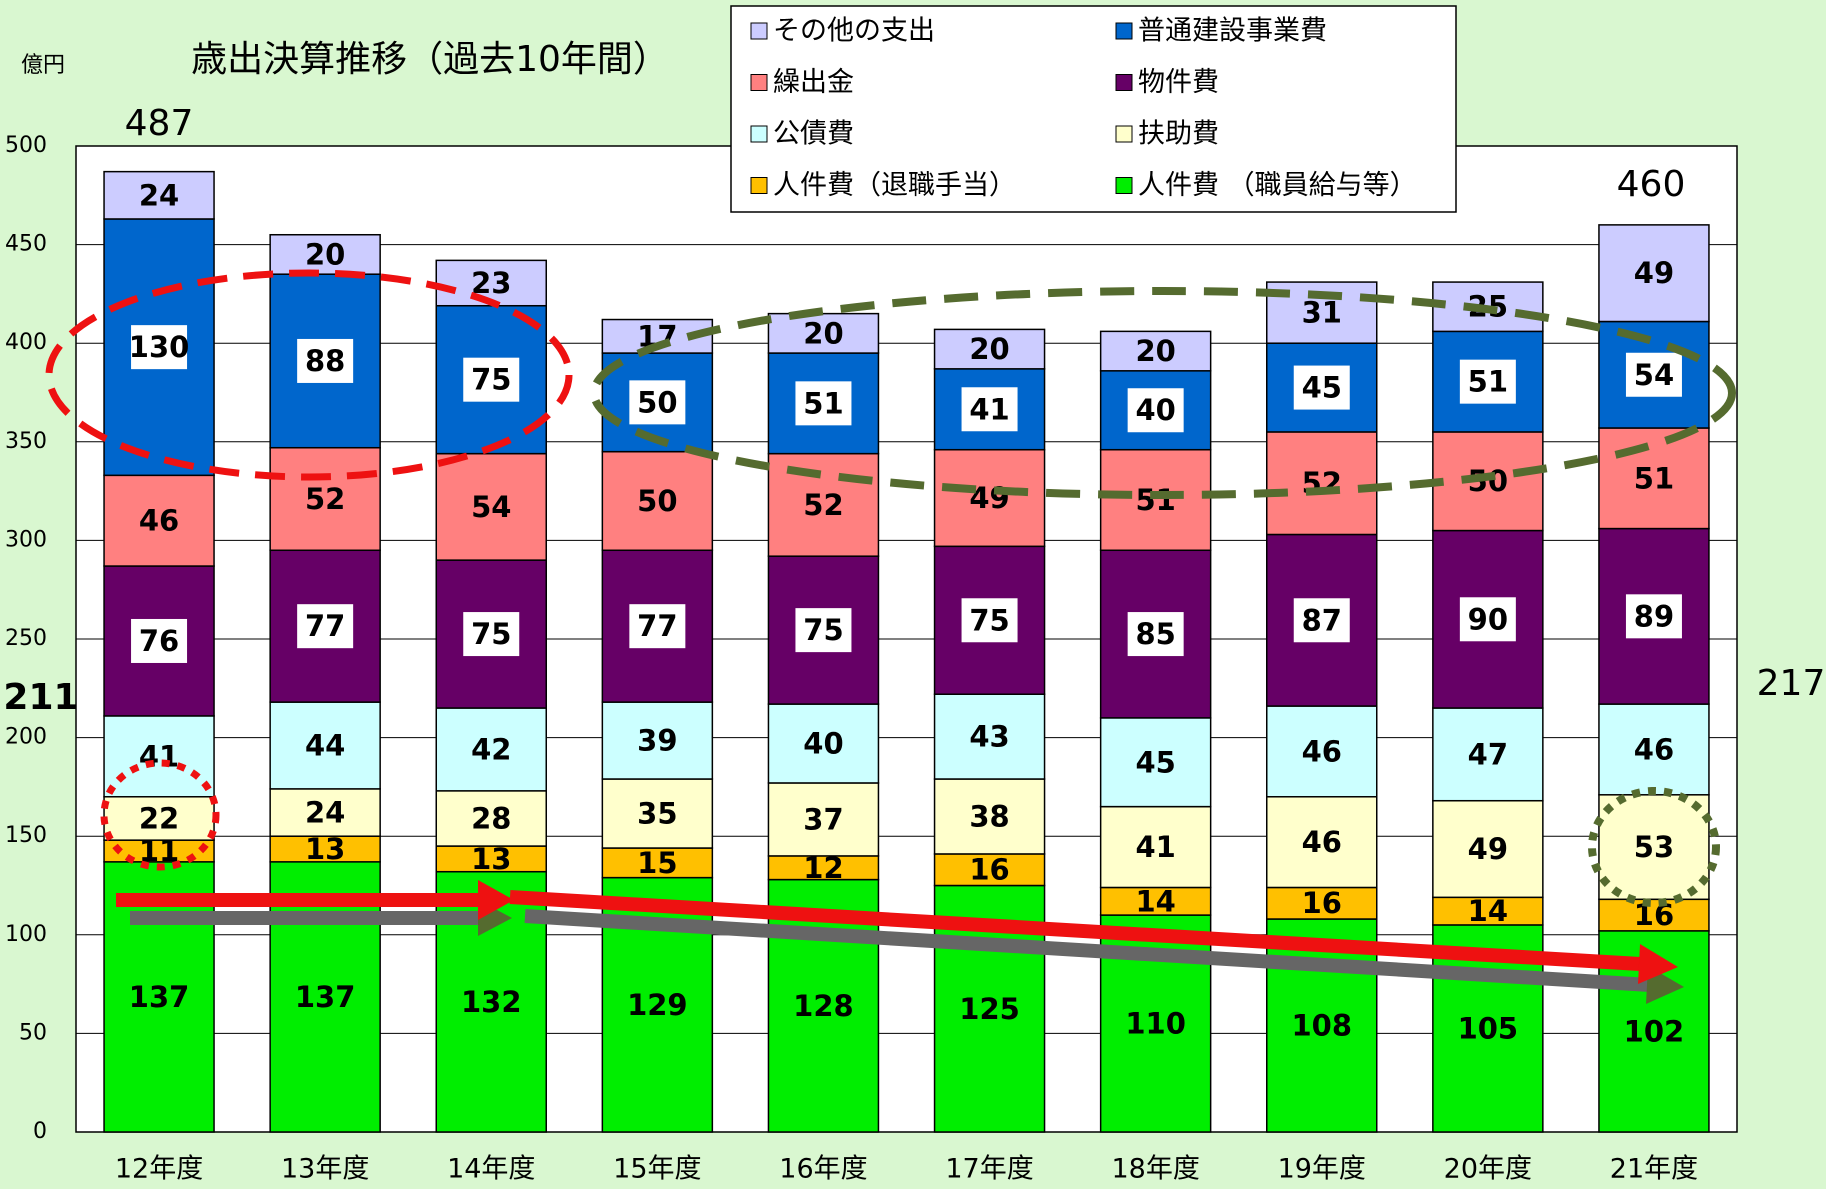 The width and height of the screenshot is (1826, 1189). What do you see at coordinates (1155, 1024) in the screenshot?
I see `data-label: 110` at bounding box center [1155, 1024].